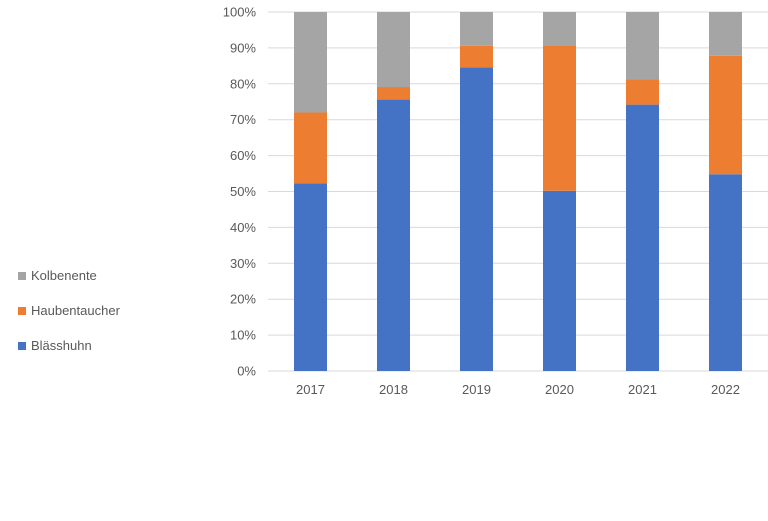 Image resolution: width=768 pixels, height=521 pixels. What do you see at coordinates (476, 389) in the screenshot?
I see `x-tick-label: 2019` at bounding box center [476, 389].